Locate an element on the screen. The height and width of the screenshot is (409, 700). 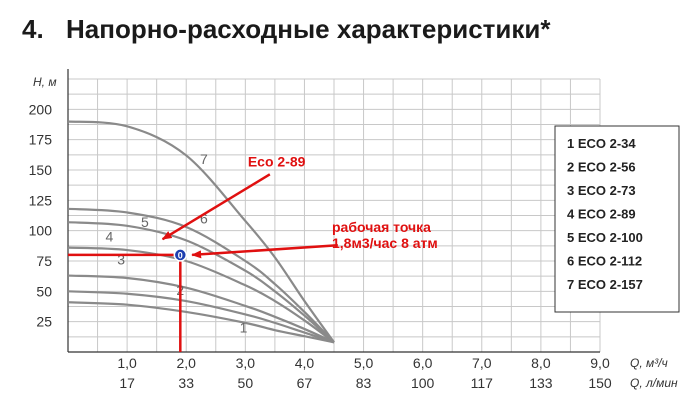
annotation-arrow-operating-point is located at coordinates (264, 251).